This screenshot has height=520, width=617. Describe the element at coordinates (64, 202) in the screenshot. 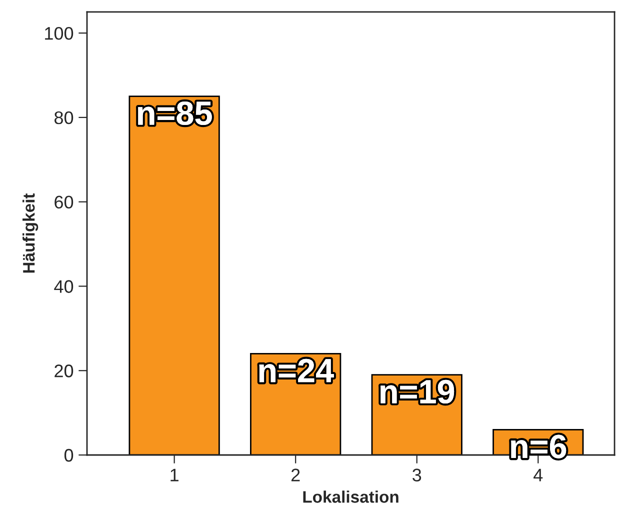

I see `y-tick-label: 60` at that location.